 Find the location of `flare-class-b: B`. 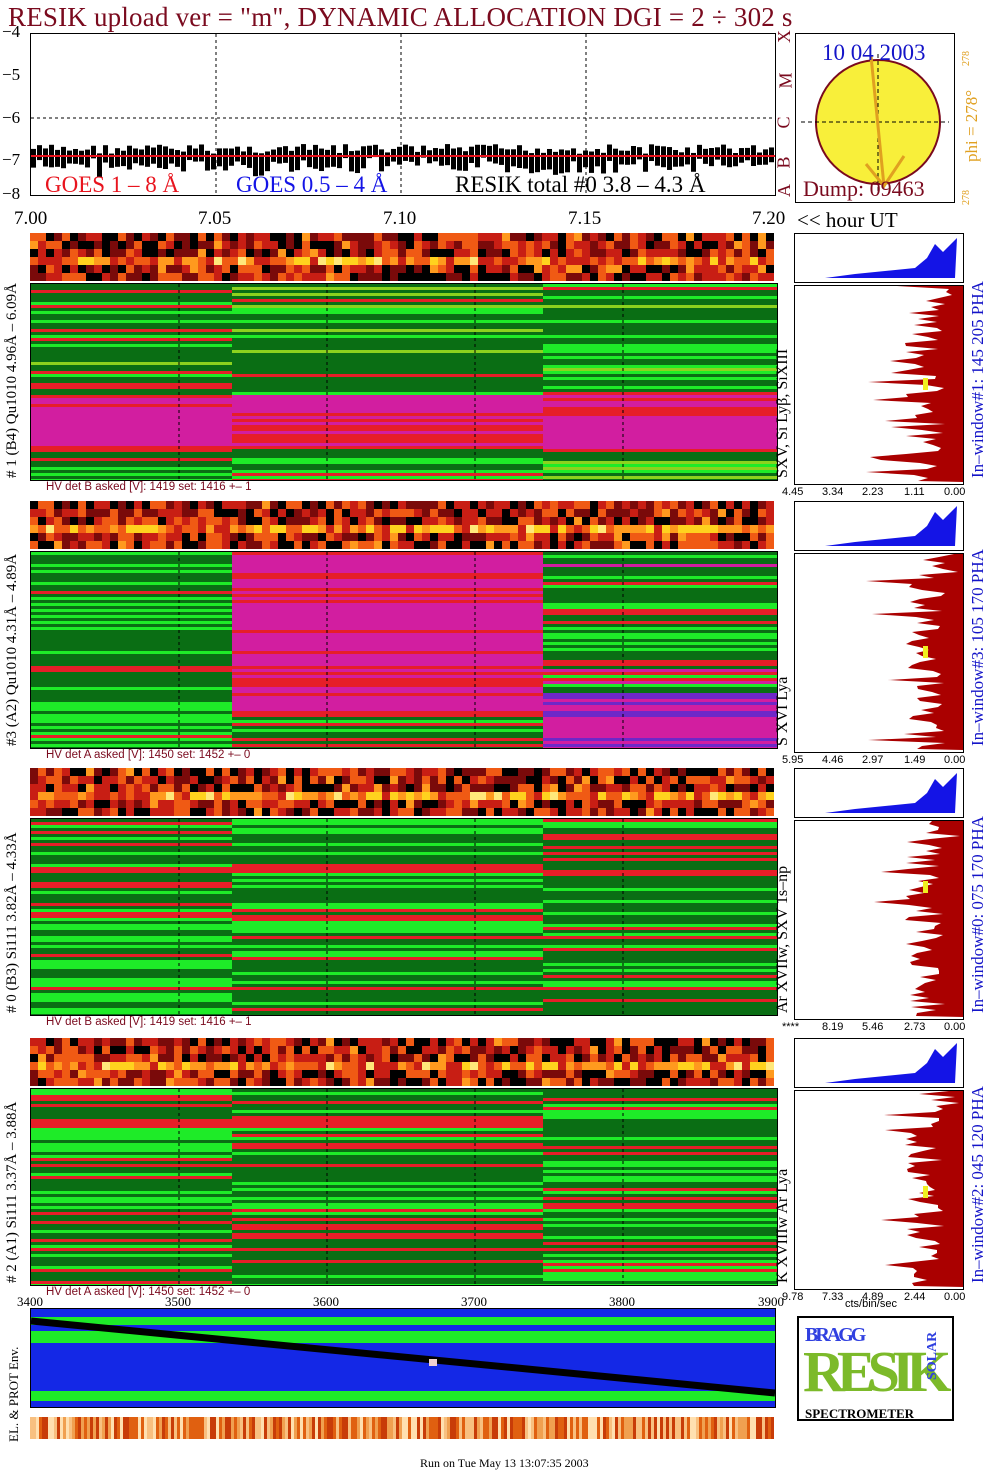

flare-class-b: B is located at coordinates (783, 162).